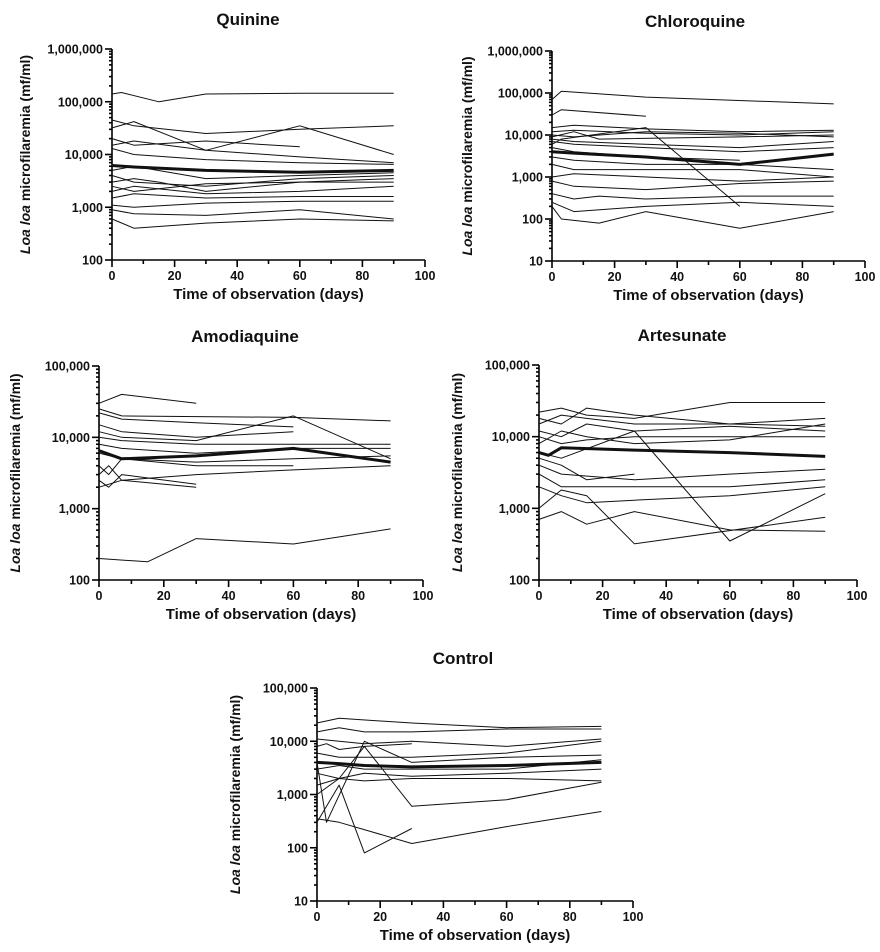 This screenshot has width=880, height=952. What do you see at coordinates (75, 50) in the screenshot?
I see `y-tick-label: 1,000,000` at bounding box center [75, 50].